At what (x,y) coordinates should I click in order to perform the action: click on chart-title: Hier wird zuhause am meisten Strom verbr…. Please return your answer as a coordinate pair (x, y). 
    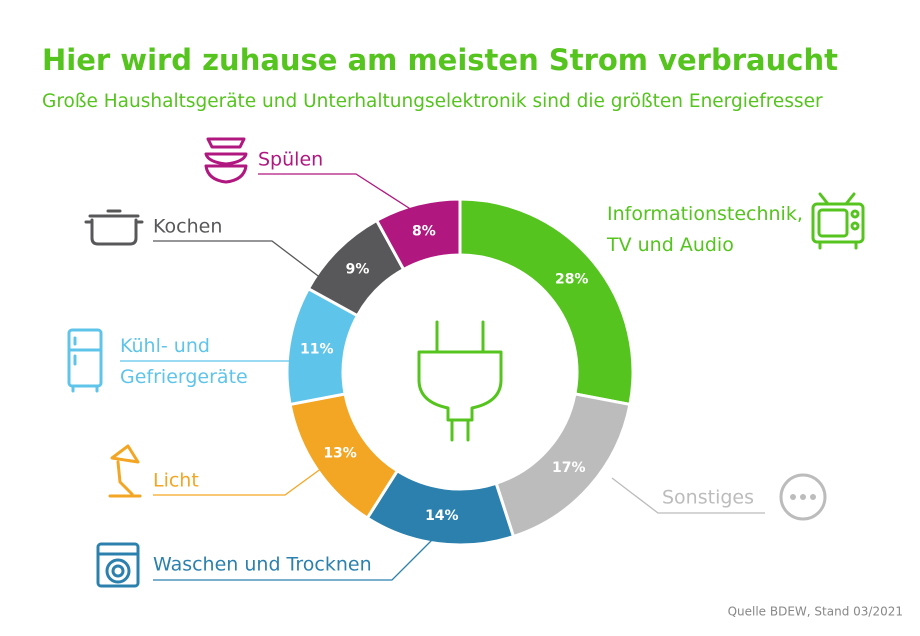
    Looking at the image, I should click on (440, 60).